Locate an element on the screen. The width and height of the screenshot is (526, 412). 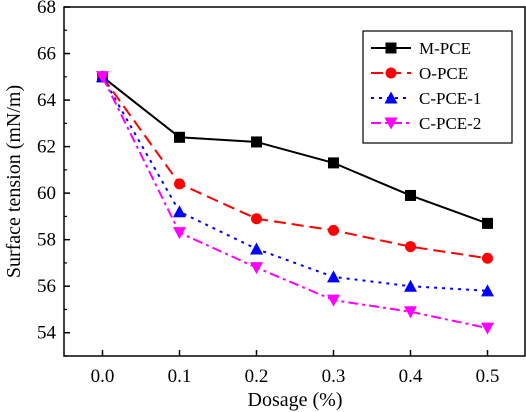
legend-label: C-PCE-2 is located at coordinates (450, 123).